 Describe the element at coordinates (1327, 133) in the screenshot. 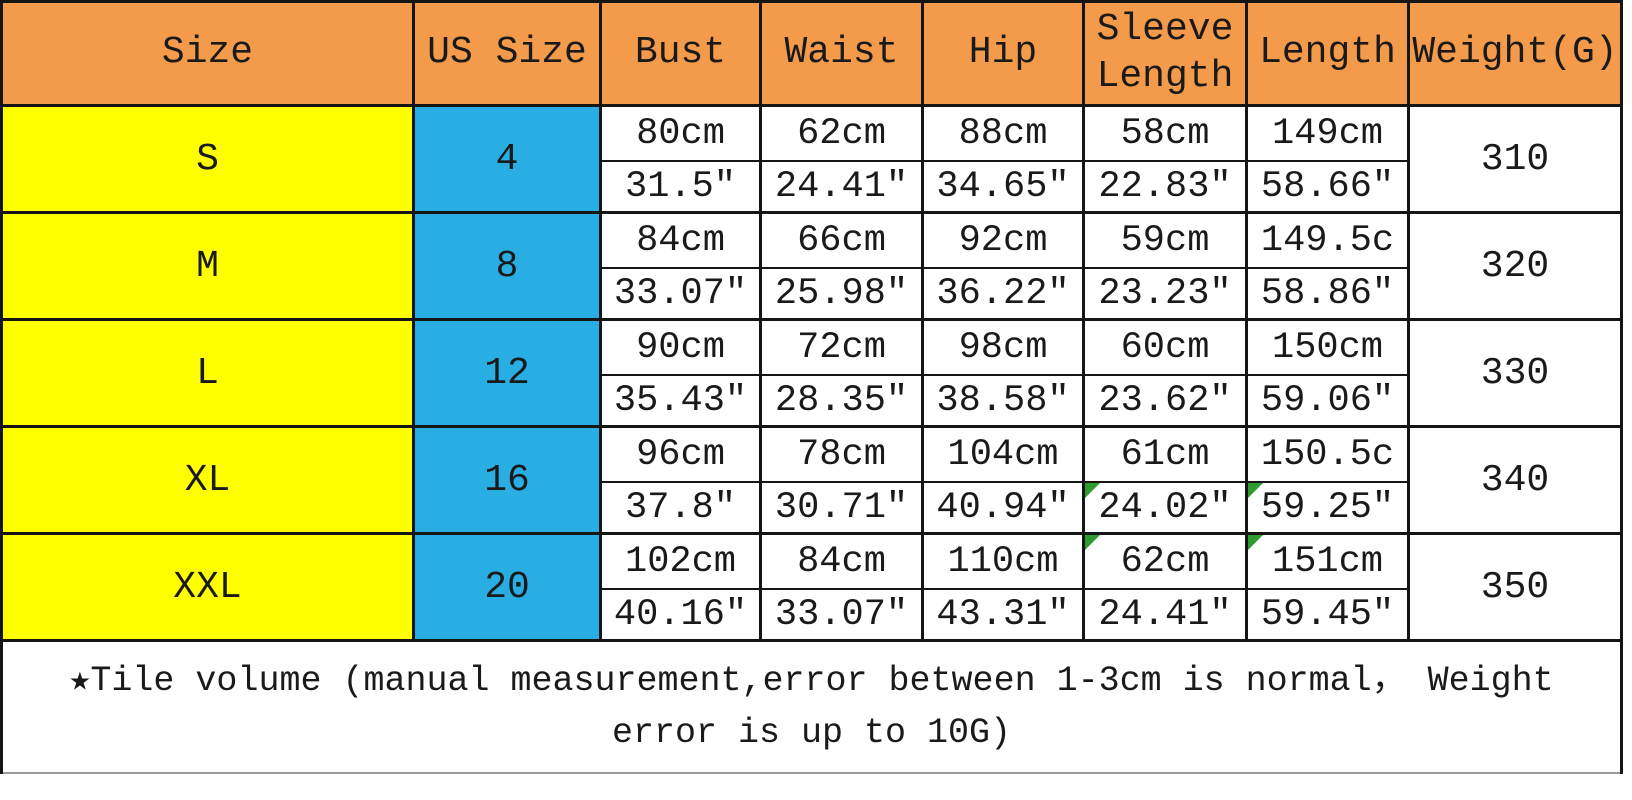

I see `measure-cell-cm: 149cm` at that location.